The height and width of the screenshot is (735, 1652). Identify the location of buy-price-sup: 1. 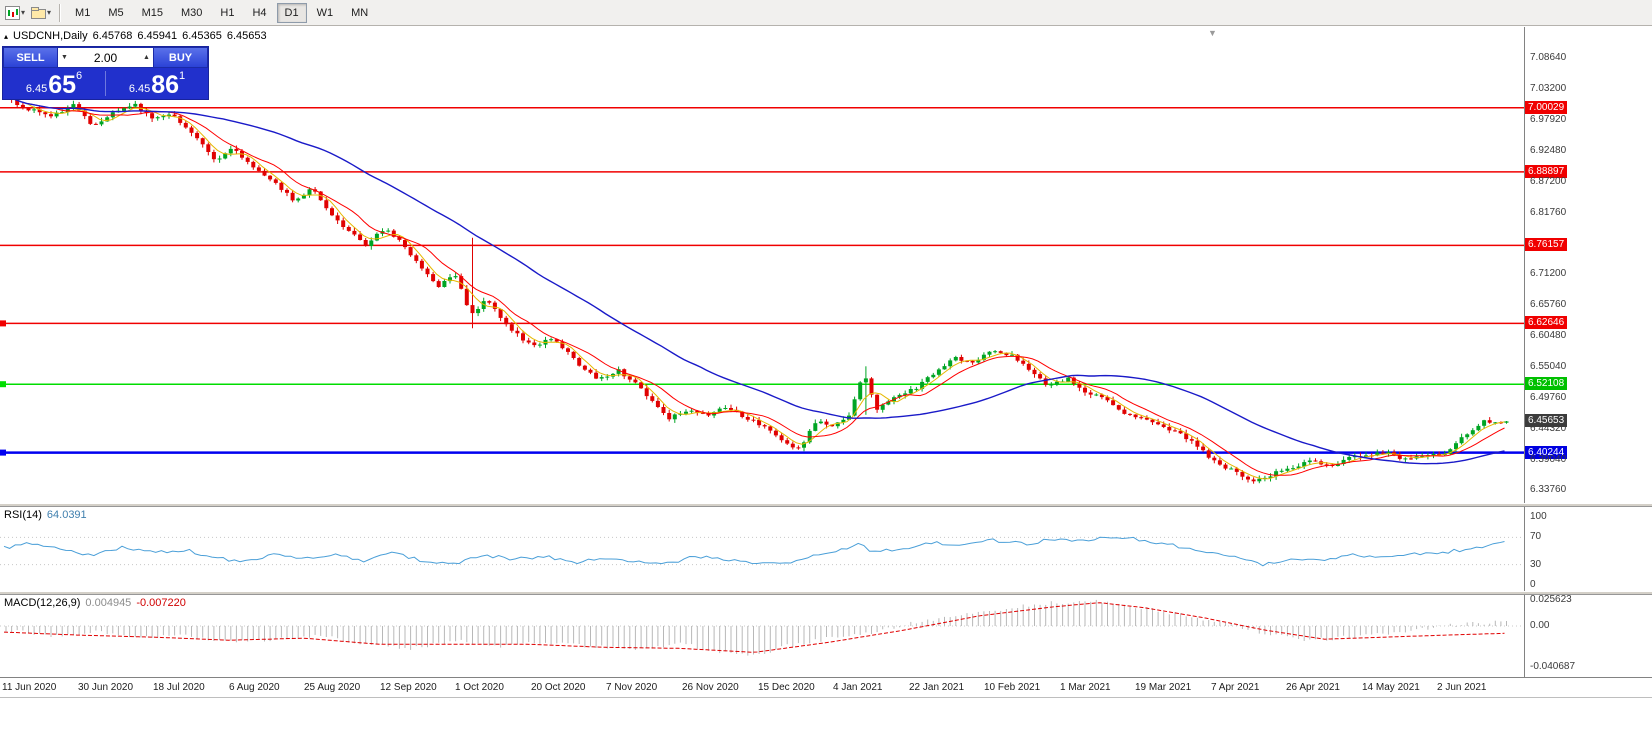
(182, 76).